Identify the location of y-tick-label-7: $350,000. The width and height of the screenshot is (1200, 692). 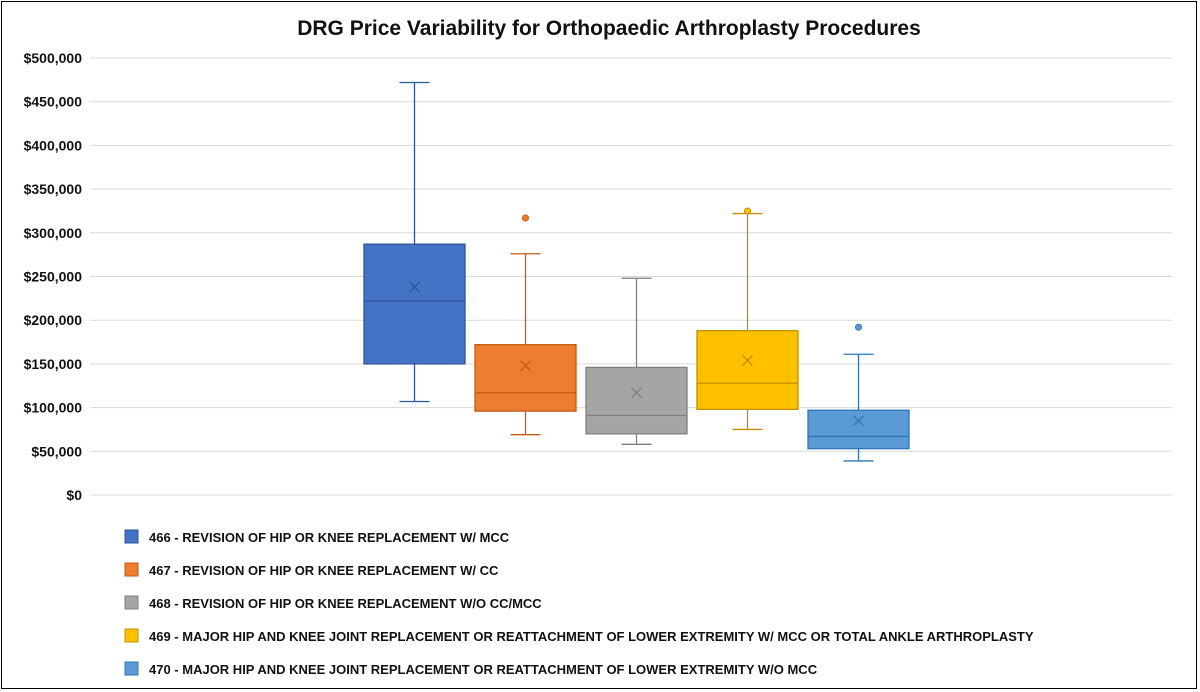
(53, 189).